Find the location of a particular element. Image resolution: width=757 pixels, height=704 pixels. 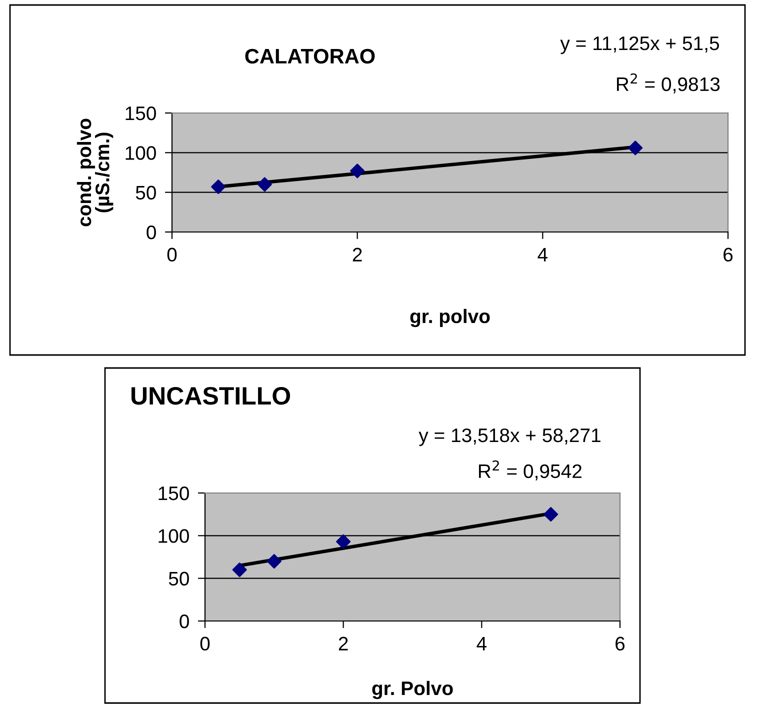

chart-title: UNCASTILLO is located at coordinates (211, 396).